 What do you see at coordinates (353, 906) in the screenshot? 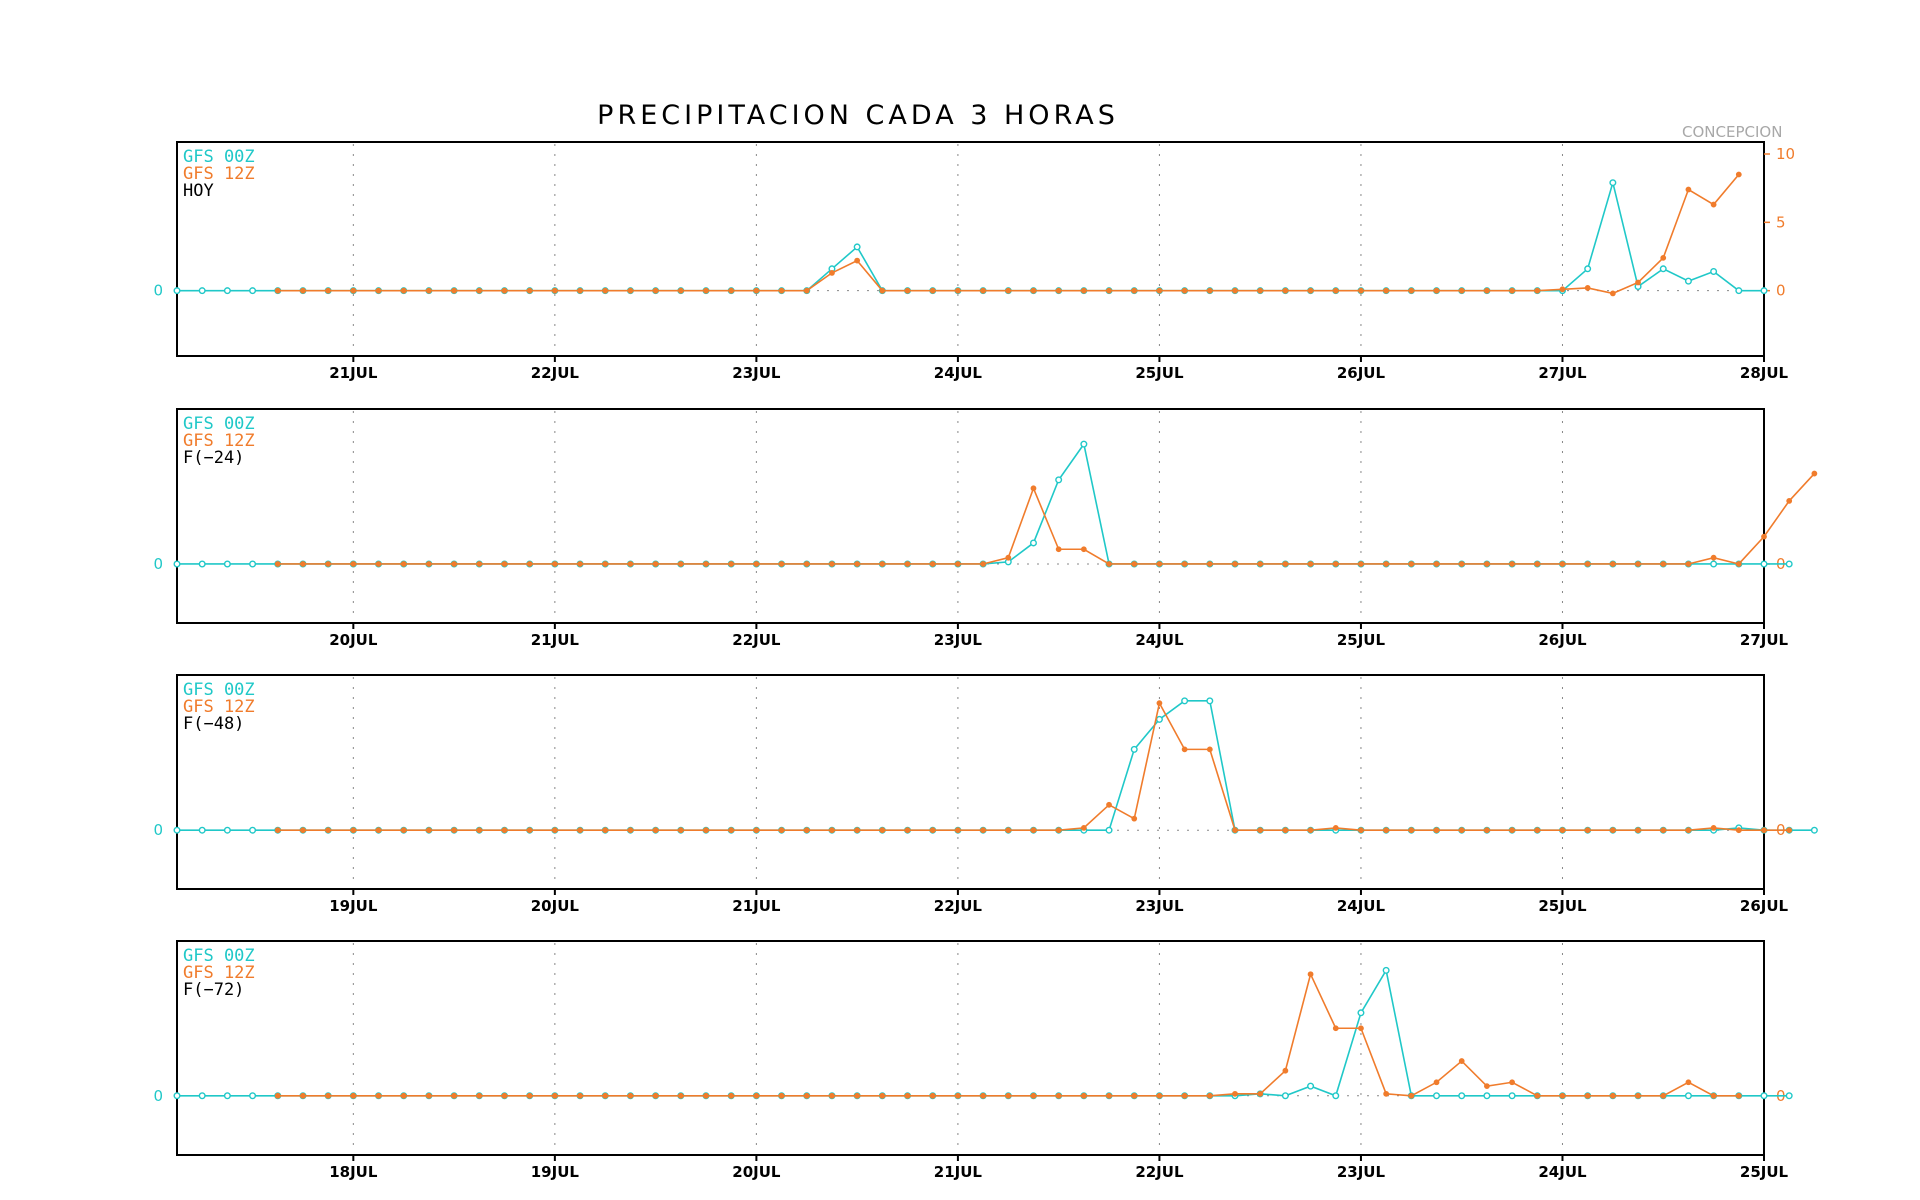
I see `x-tick-label: 19JUL` at bounding box center [353, 906].